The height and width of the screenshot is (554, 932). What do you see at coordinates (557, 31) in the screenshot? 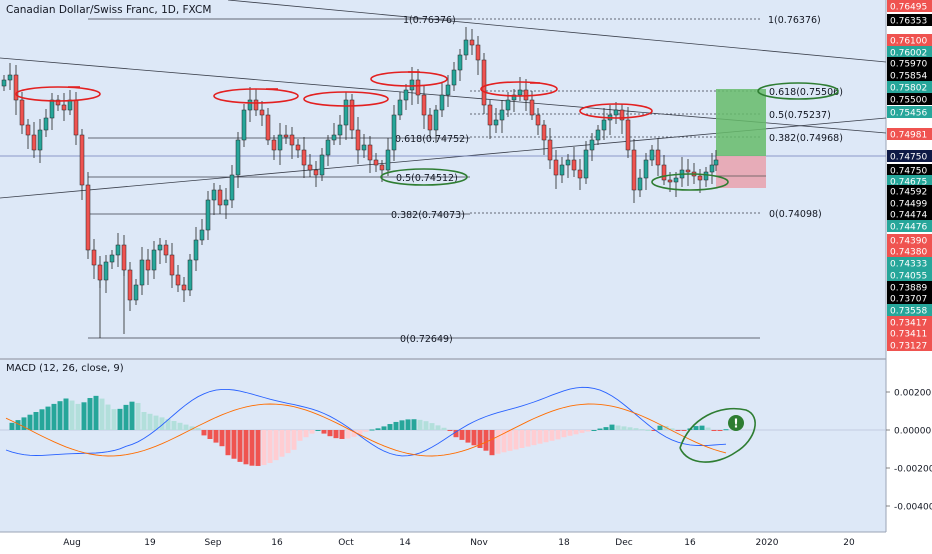
I see `upper-trendline` at bounding box center [557, 31].